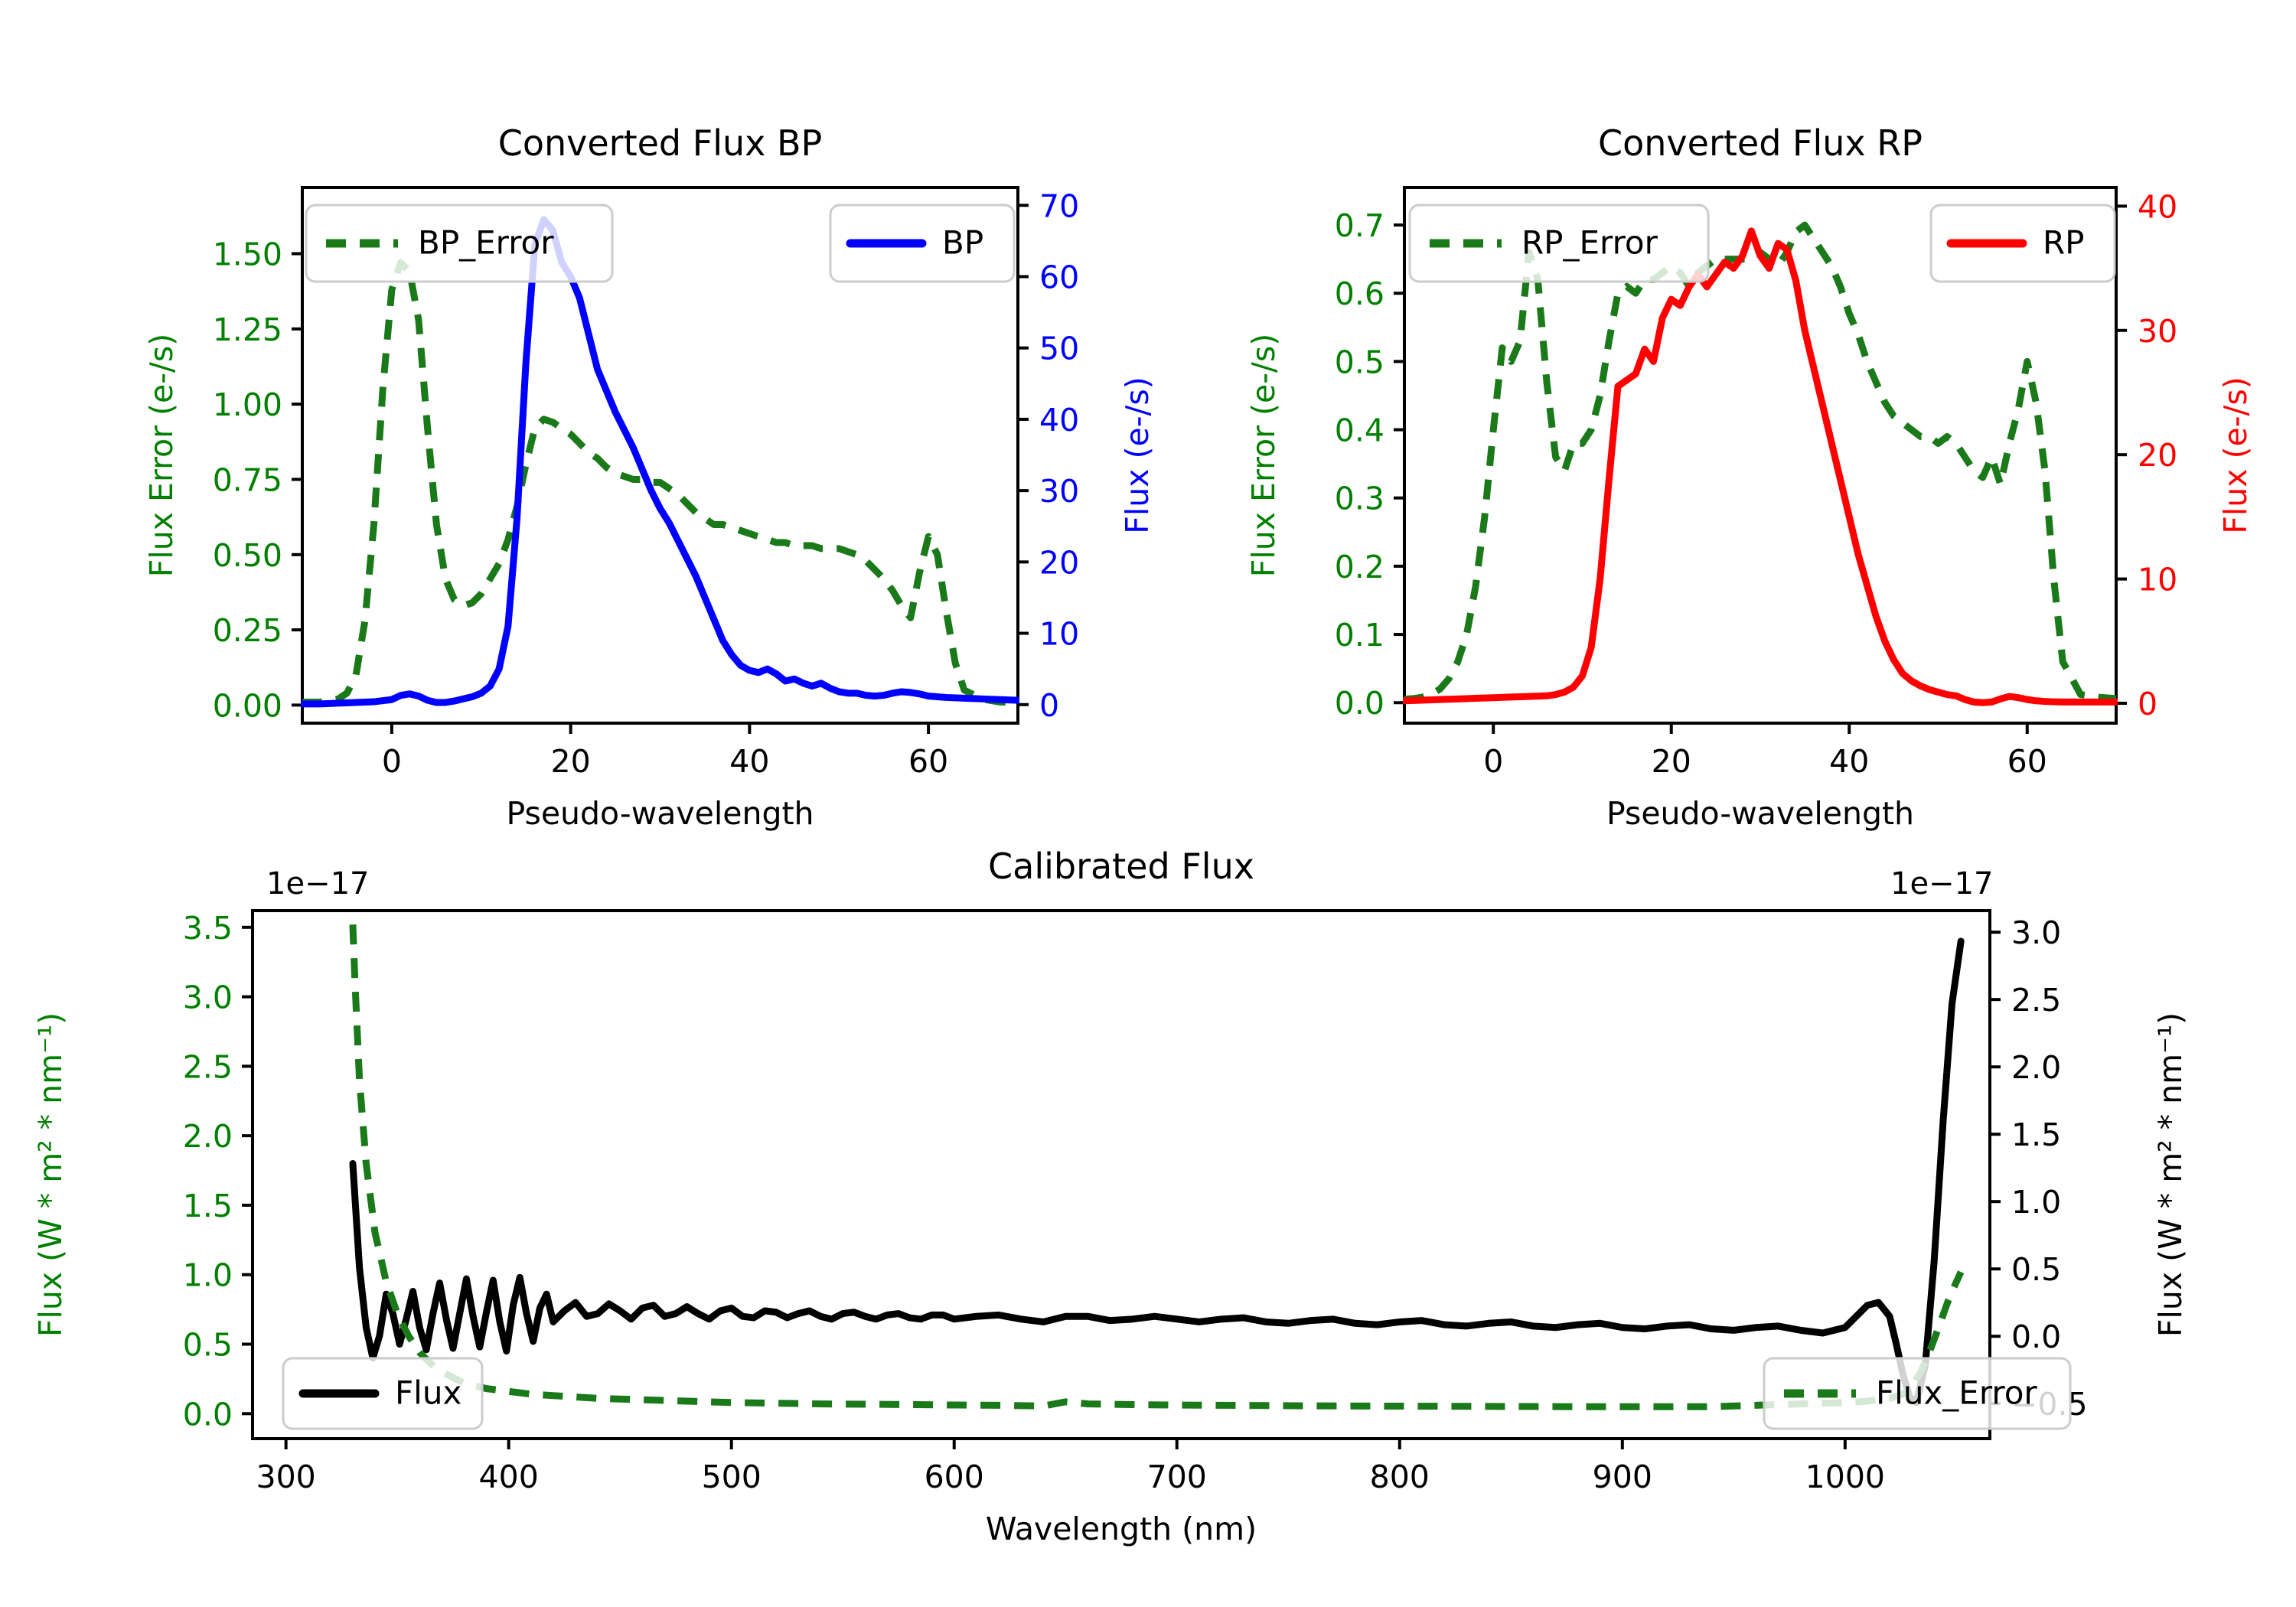  Describe the element at coordinates (2235, 454) in the screenshot. I see `y-axis-label-right-rp: Flux (e-/s)` at that location.